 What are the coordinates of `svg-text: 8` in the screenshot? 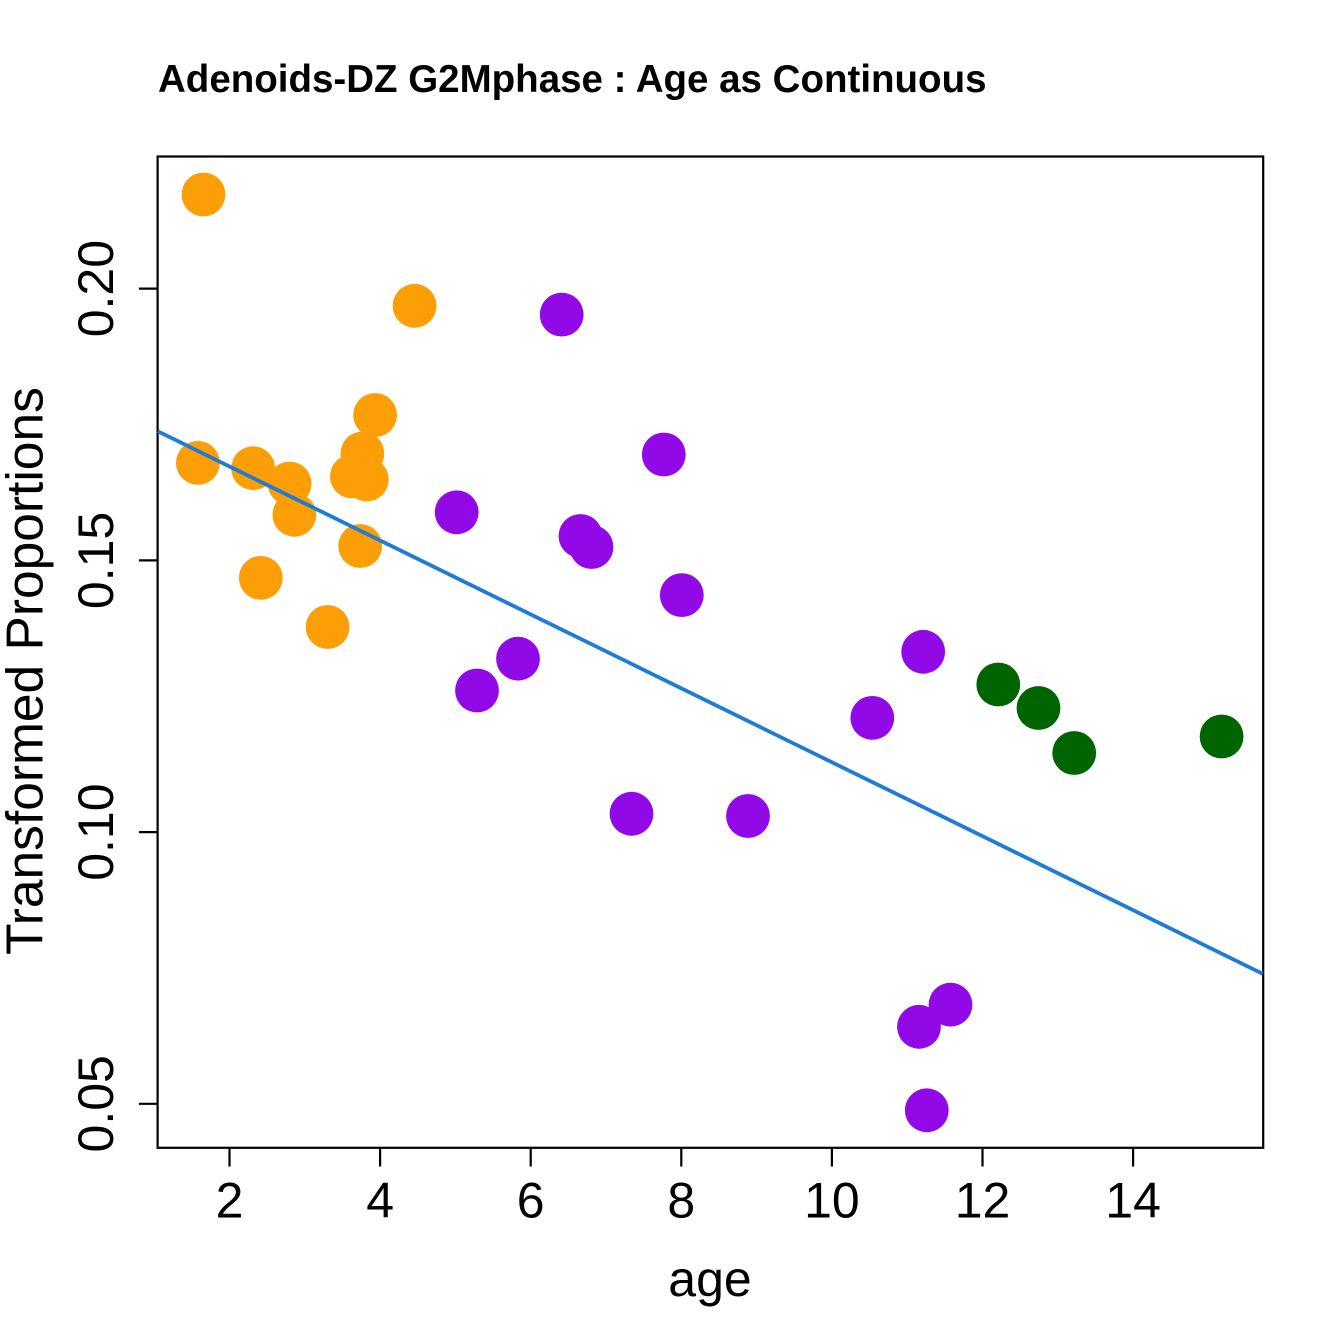 It's located at (681, 1201).